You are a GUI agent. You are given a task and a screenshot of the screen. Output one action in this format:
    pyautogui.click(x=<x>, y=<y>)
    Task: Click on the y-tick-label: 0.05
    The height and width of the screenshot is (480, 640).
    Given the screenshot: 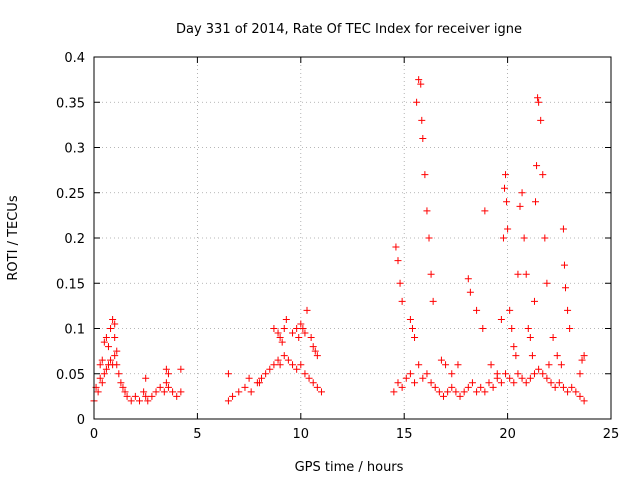 What is the action you would take?
    pyautogui.click(x=70, y=375)
    